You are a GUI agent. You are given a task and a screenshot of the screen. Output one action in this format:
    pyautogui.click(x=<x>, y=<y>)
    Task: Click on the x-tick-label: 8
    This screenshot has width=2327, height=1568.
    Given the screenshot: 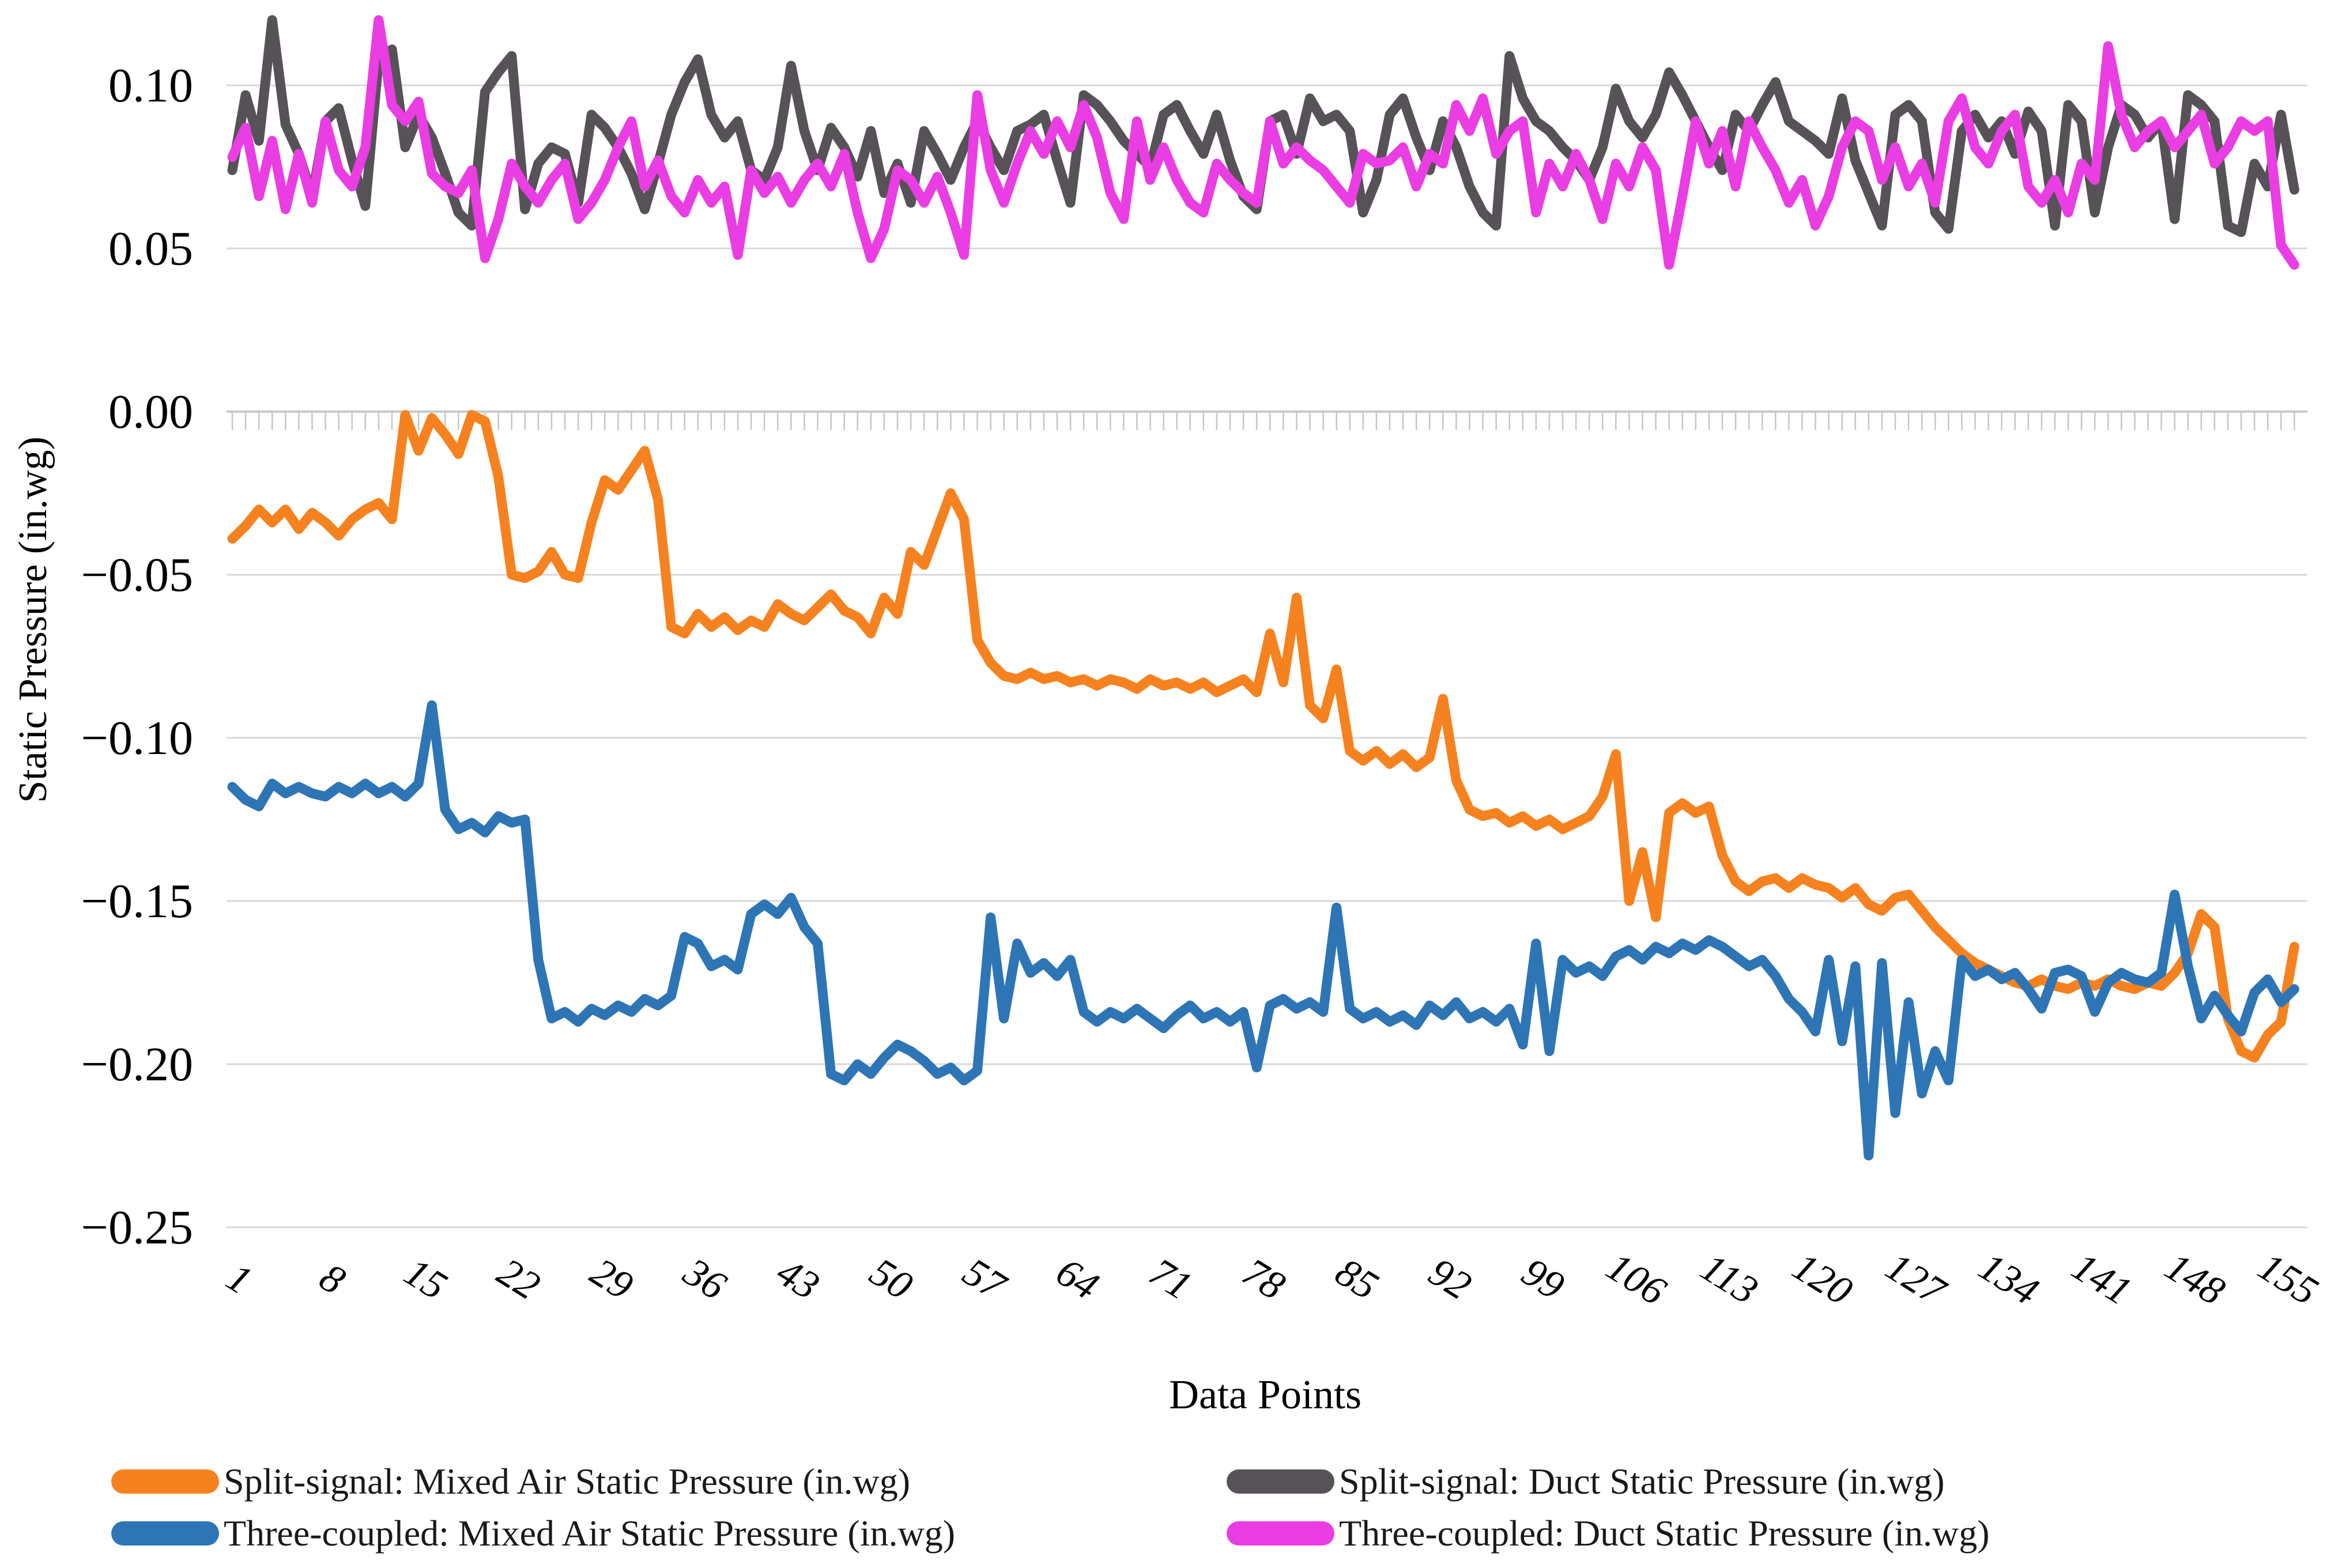 What is the action you would take?
    pyautogui.click(x=332, y=1279)
    